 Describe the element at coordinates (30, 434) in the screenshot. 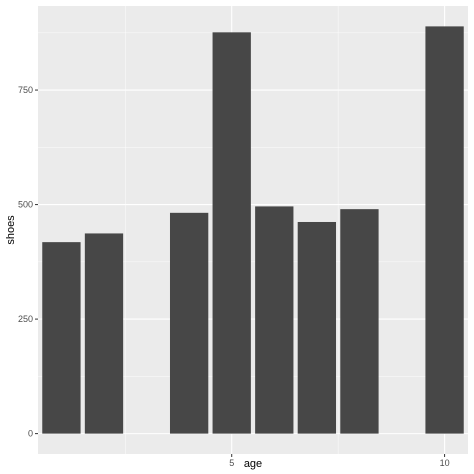

I see `y-tick-label: 0` at that location.